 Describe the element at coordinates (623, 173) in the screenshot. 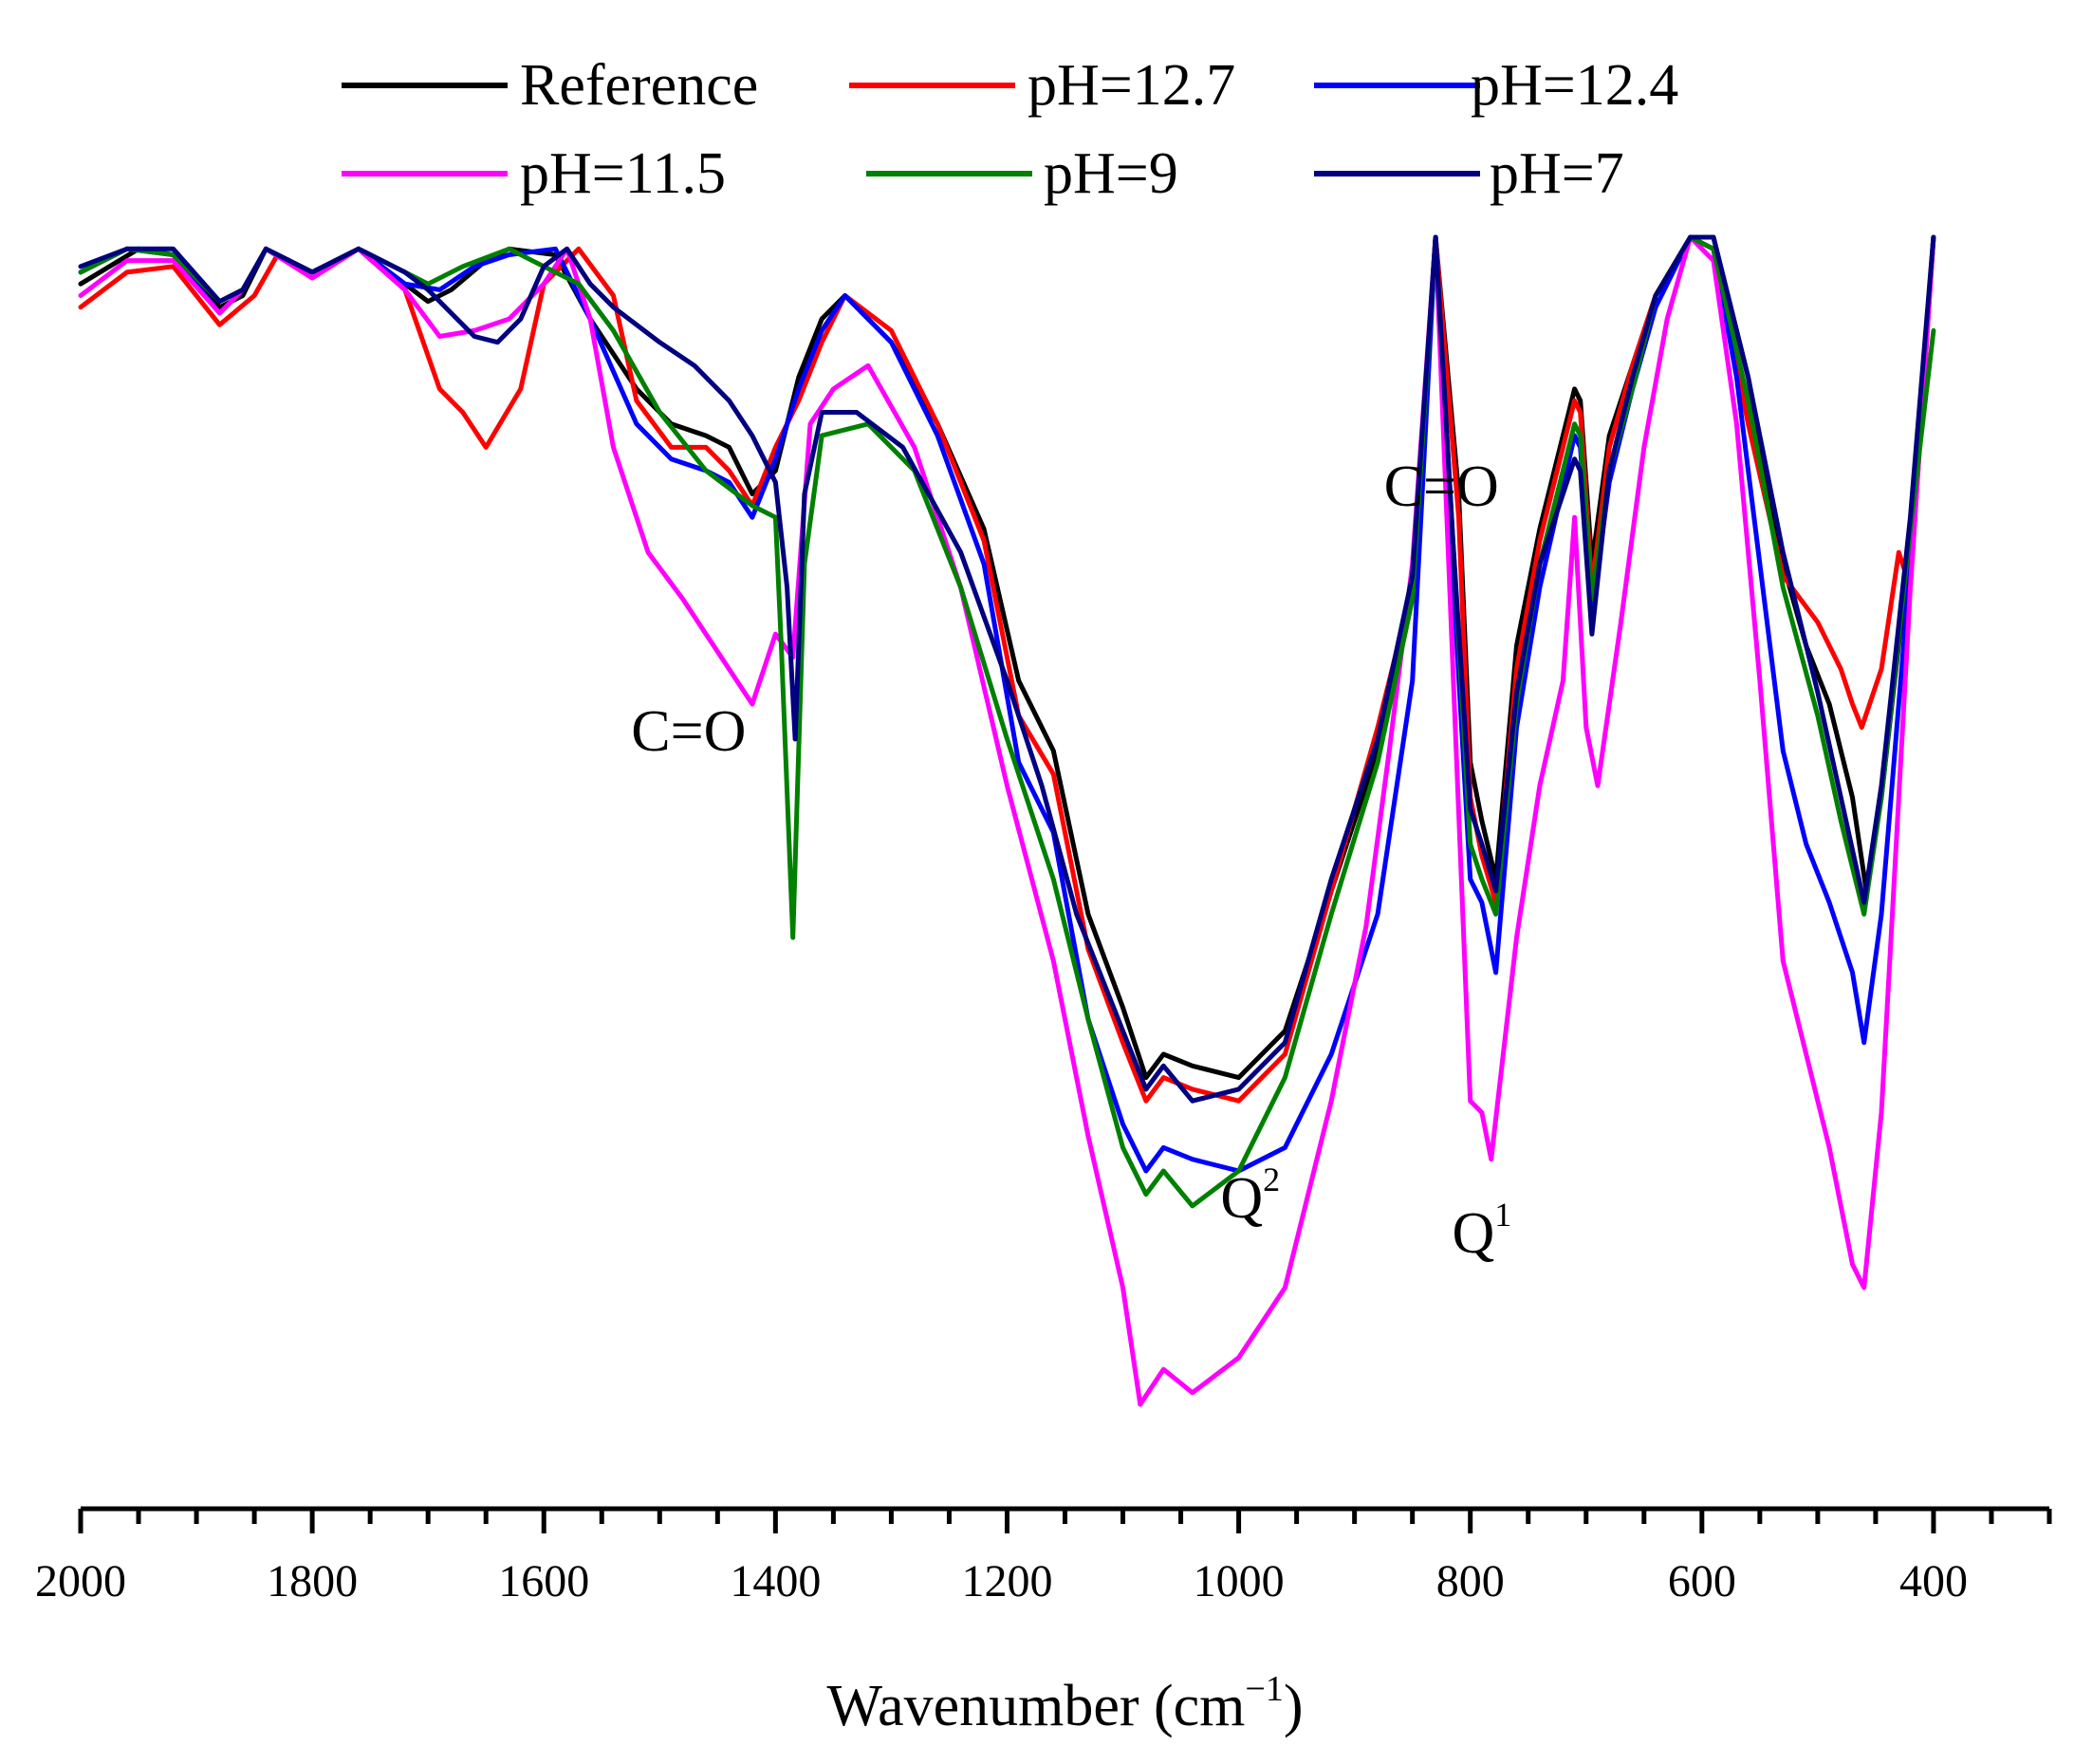

I see `legend-label-ph-11-5: pH=11.5` at that location.